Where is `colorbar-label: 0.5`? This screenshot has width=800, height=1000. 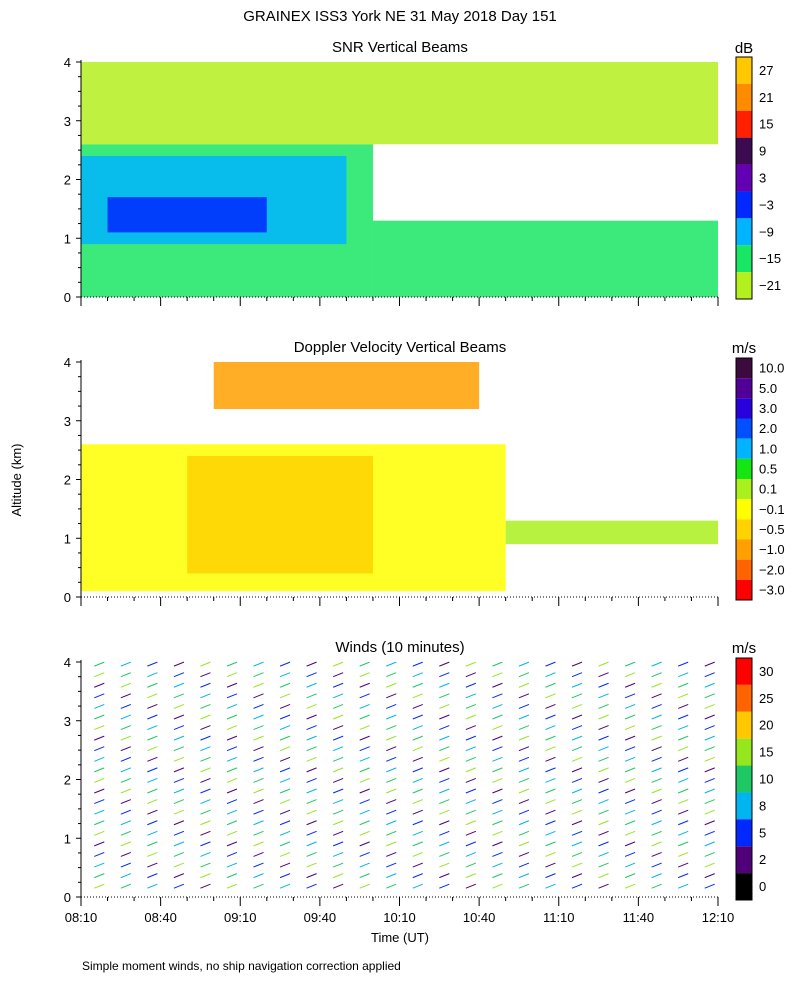
colorbar-label: 0.5 is located at coordinates (768, 468).